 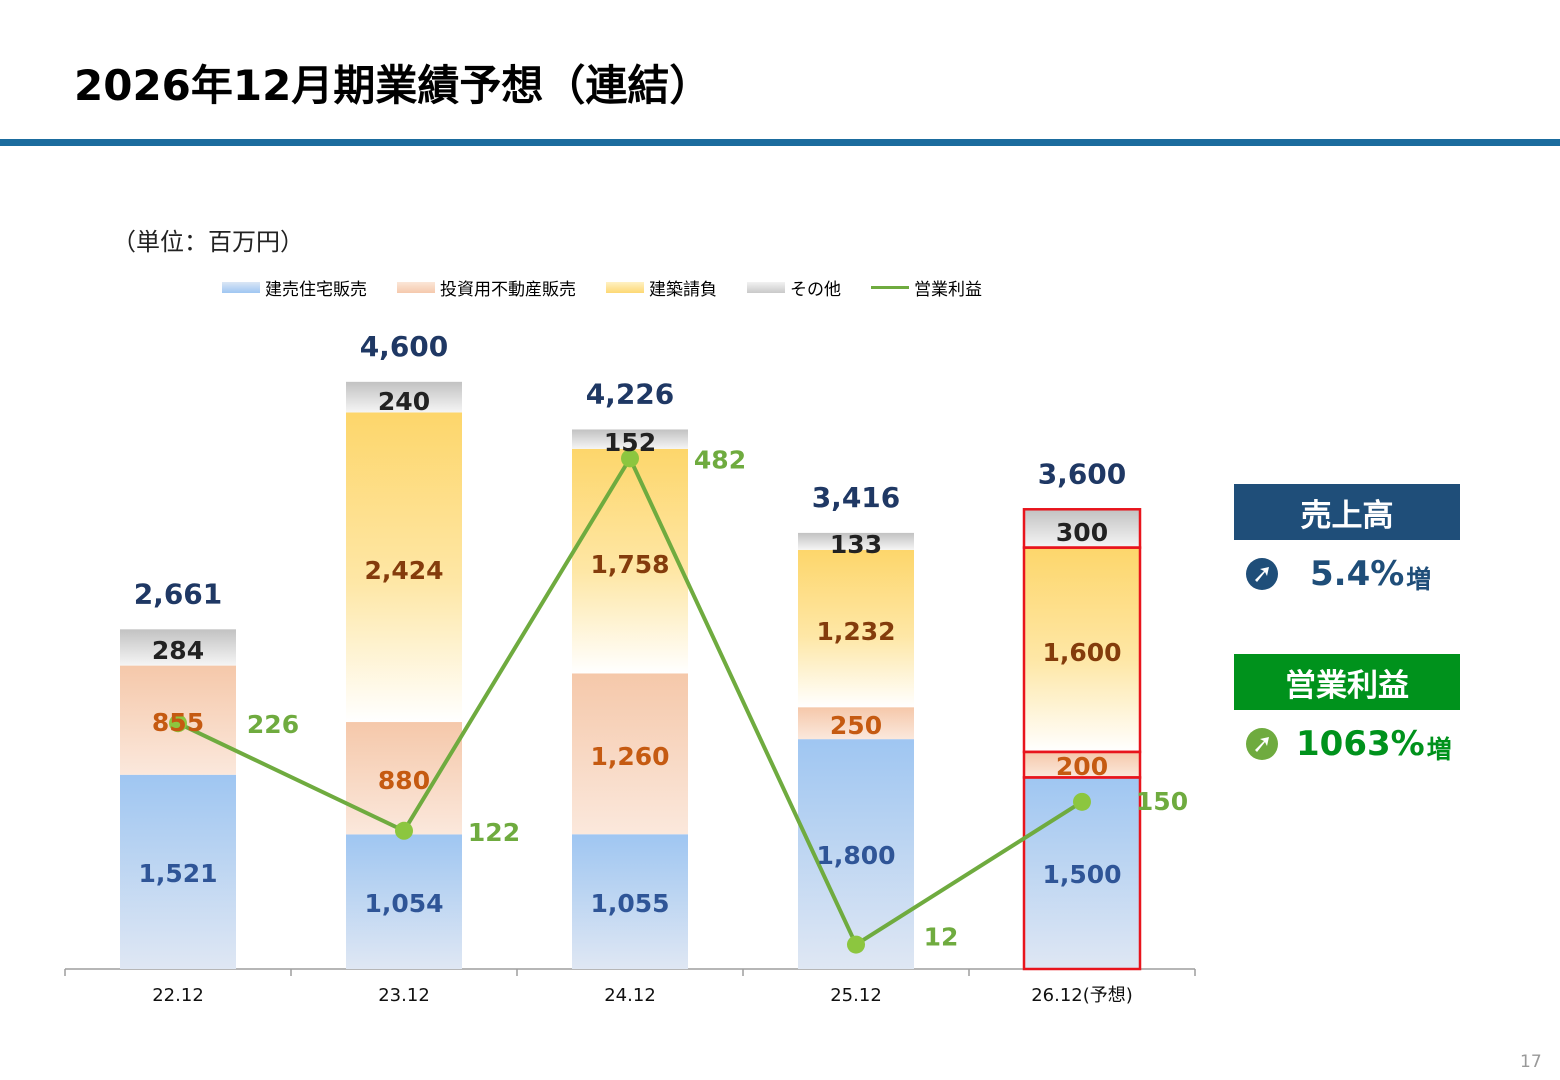 What do you see at coordinates (208, 242) in the screenshot?
I see `unit-label: （単位：百万円）` at bounding box center [208, 242].